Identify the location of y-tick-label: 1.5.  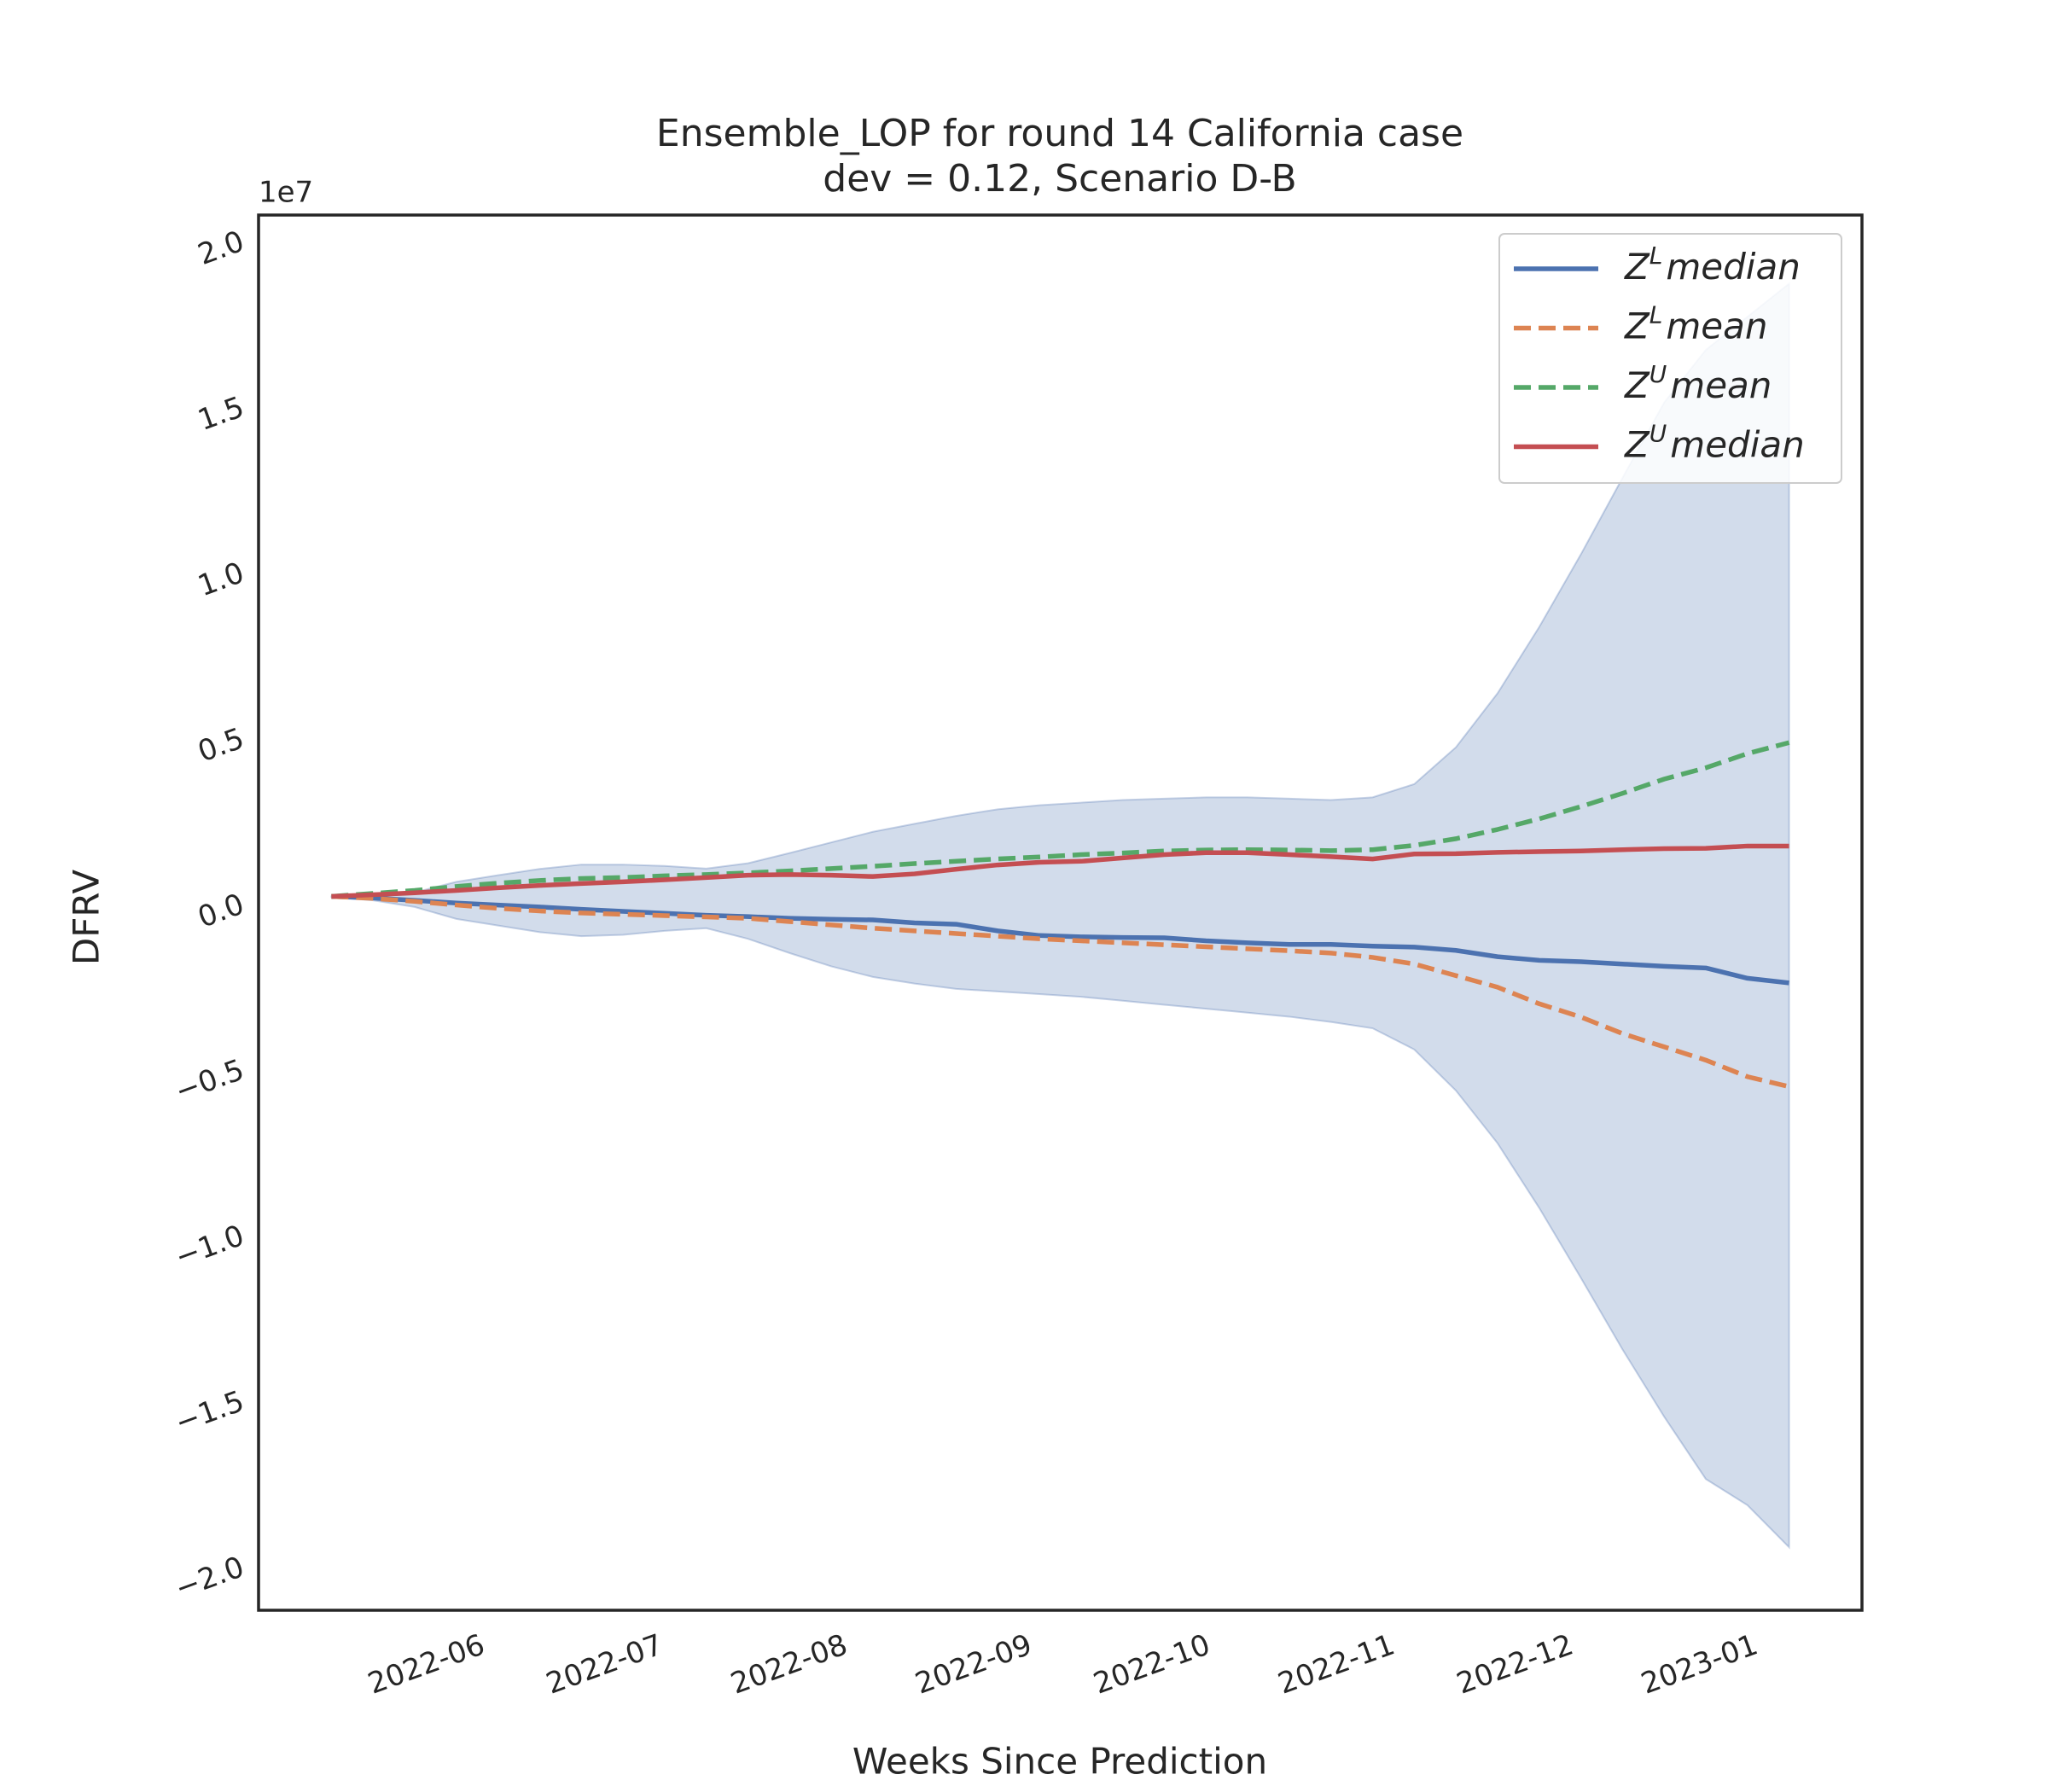
(221, 414).